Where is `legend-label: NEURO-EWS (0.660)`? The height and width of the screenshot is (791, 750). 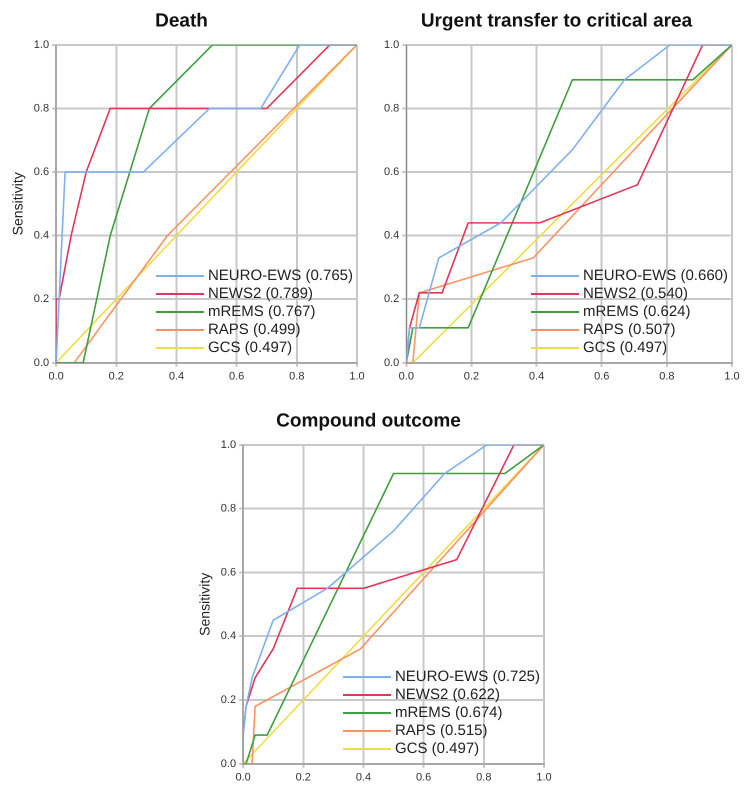
legend-label: NEURO-EWS (0.660) is located at coordinates (655, 275).